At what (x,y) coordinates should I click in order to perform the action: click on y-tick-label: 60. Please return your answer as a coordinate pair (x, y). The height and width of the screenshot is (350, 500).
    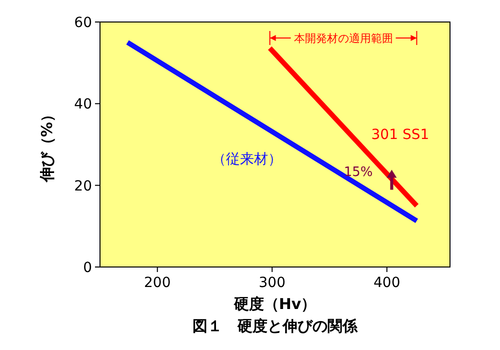
    Looking at the image, I should click on (83, 23).